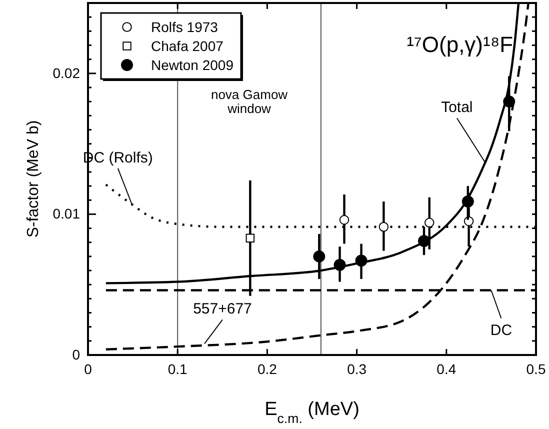 This screenshot has height=429, width=549. What do you see at coordinates (357, 368) in the screenshot?
I see `x-tick-label: 0.3` at bounding box center [357, 368].